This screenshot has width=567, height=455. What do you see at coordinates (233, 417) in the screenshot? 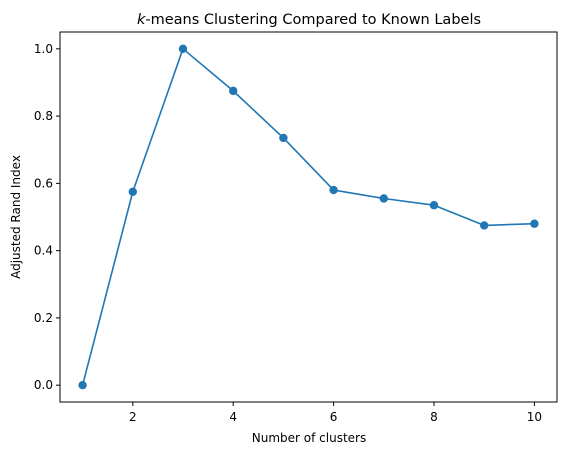
I see `x-tick-label: 4` at bounding box center [233, 417].